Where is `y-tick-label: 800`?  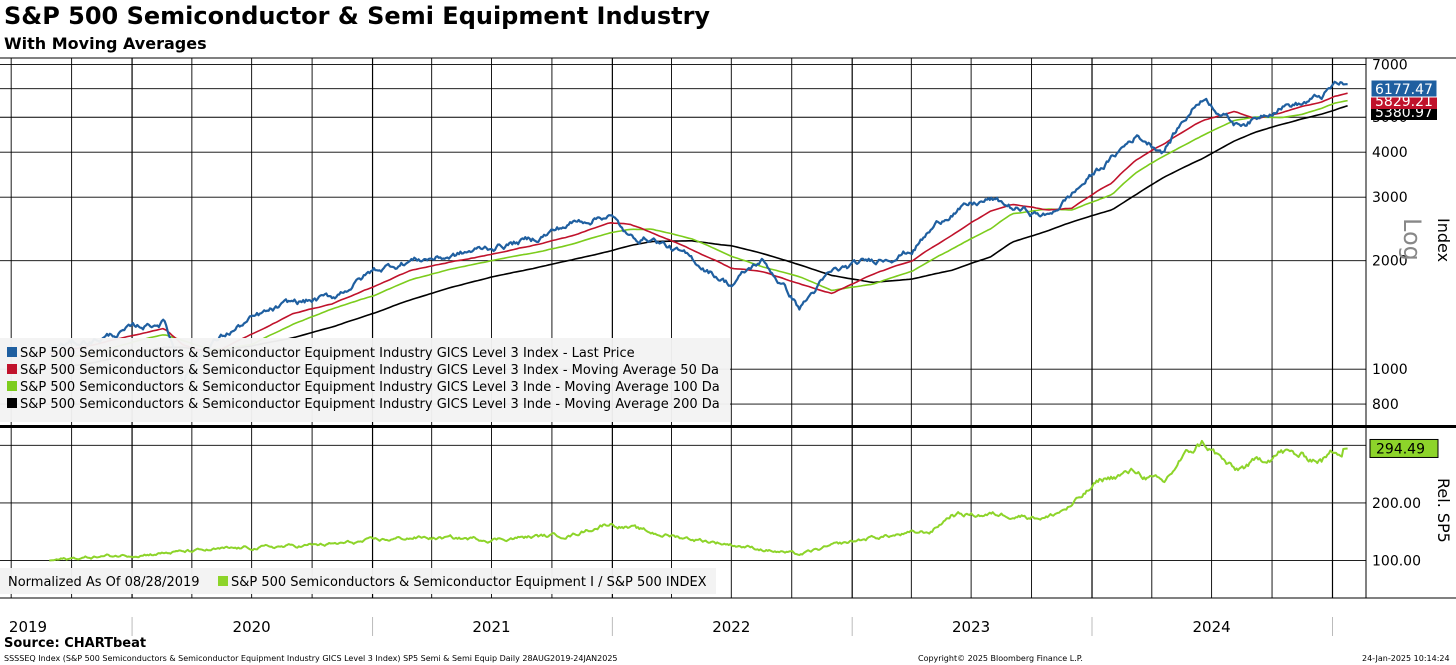
y-tick-label: 800 is located at coordinates (1385, 405).